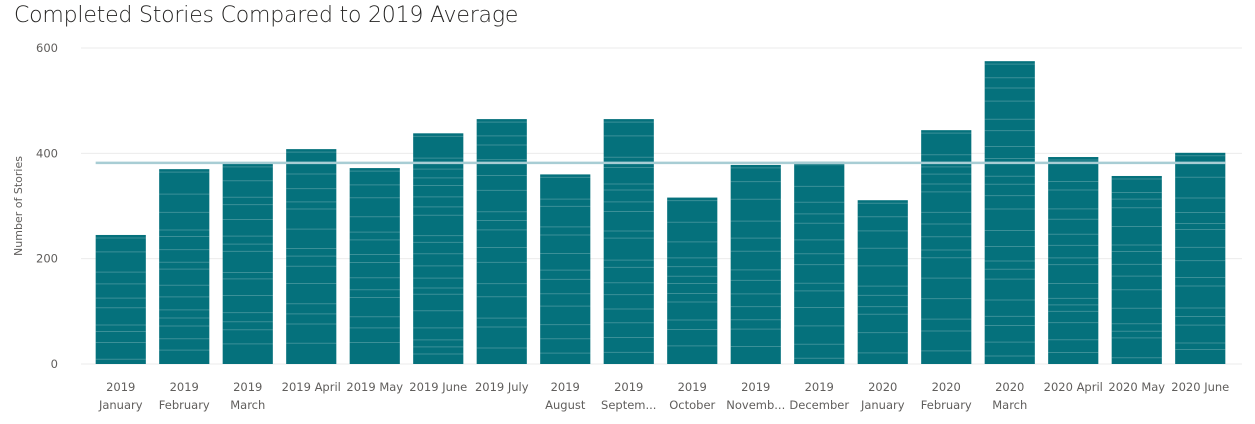 The width and height of the screenshot is (1255, 424). What do you see at coordinates (47, 153) in the screenshot?
I see `y-tick-label: 400` at bounding box center [47, 153].